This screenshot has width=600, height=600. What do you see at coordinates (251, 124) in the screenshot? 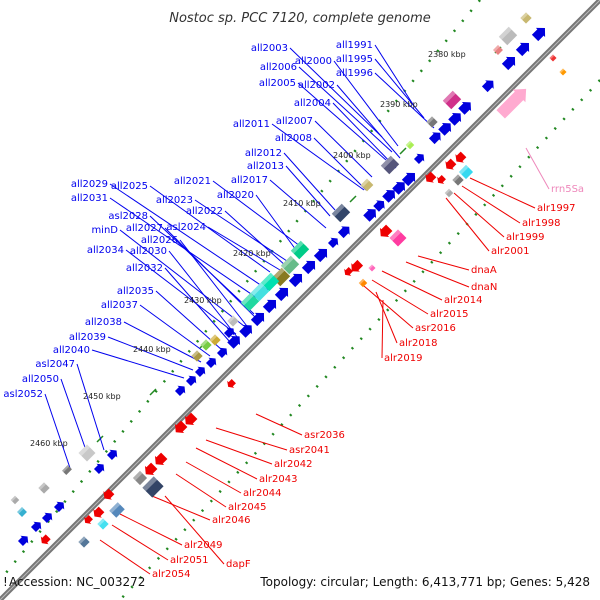
I see `forward-gene-label-all2011: all2011` at bounding box center [251, 124].